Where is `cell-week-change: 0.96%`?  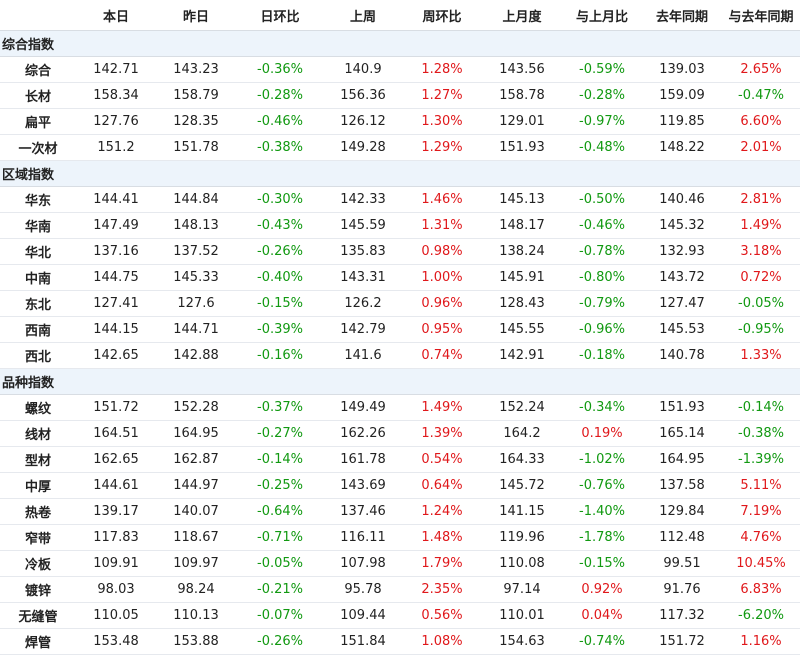 cell-week-change: 0.96% is located at coordinates (442, 303).